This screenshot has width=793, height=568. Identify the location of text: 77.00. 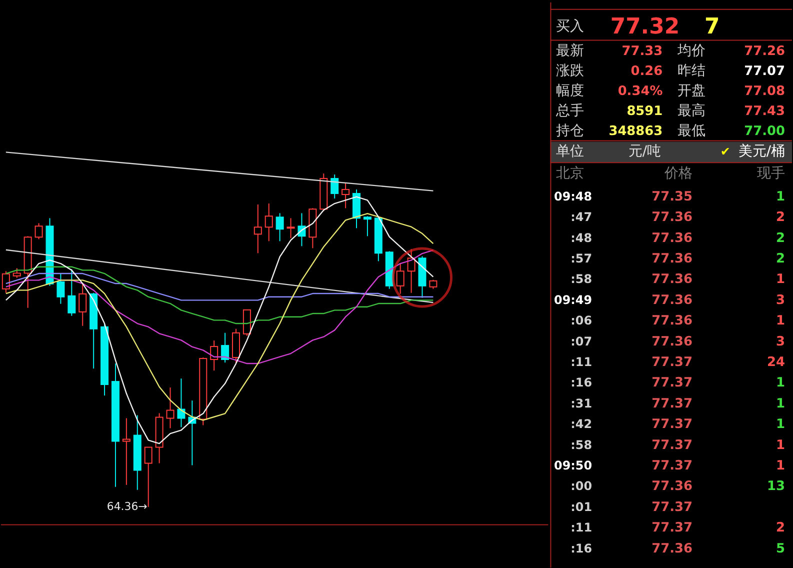
(765, 131).